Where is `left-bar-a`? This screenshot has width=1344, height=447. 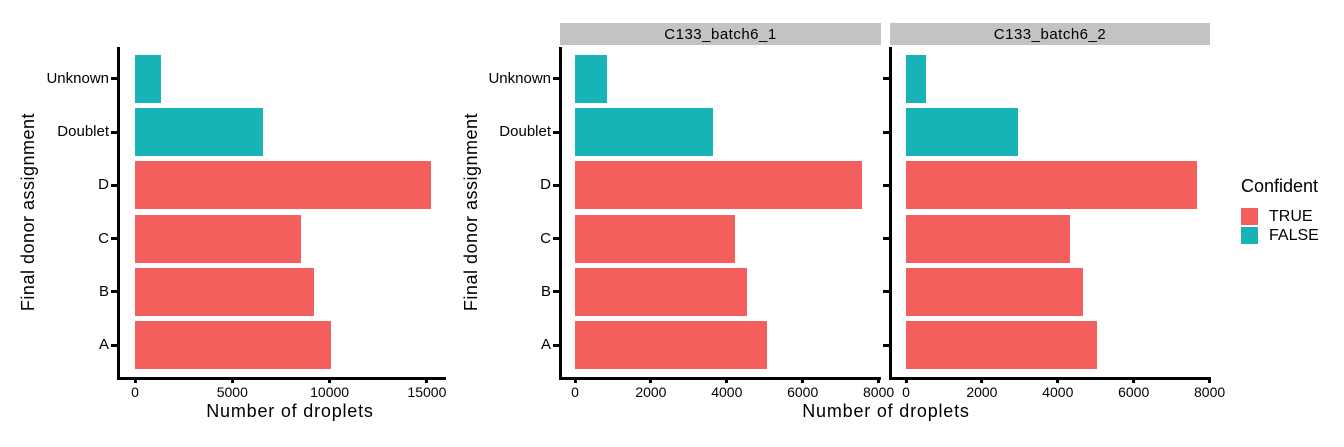
left-bar-a is located at coordinates (233, 345).